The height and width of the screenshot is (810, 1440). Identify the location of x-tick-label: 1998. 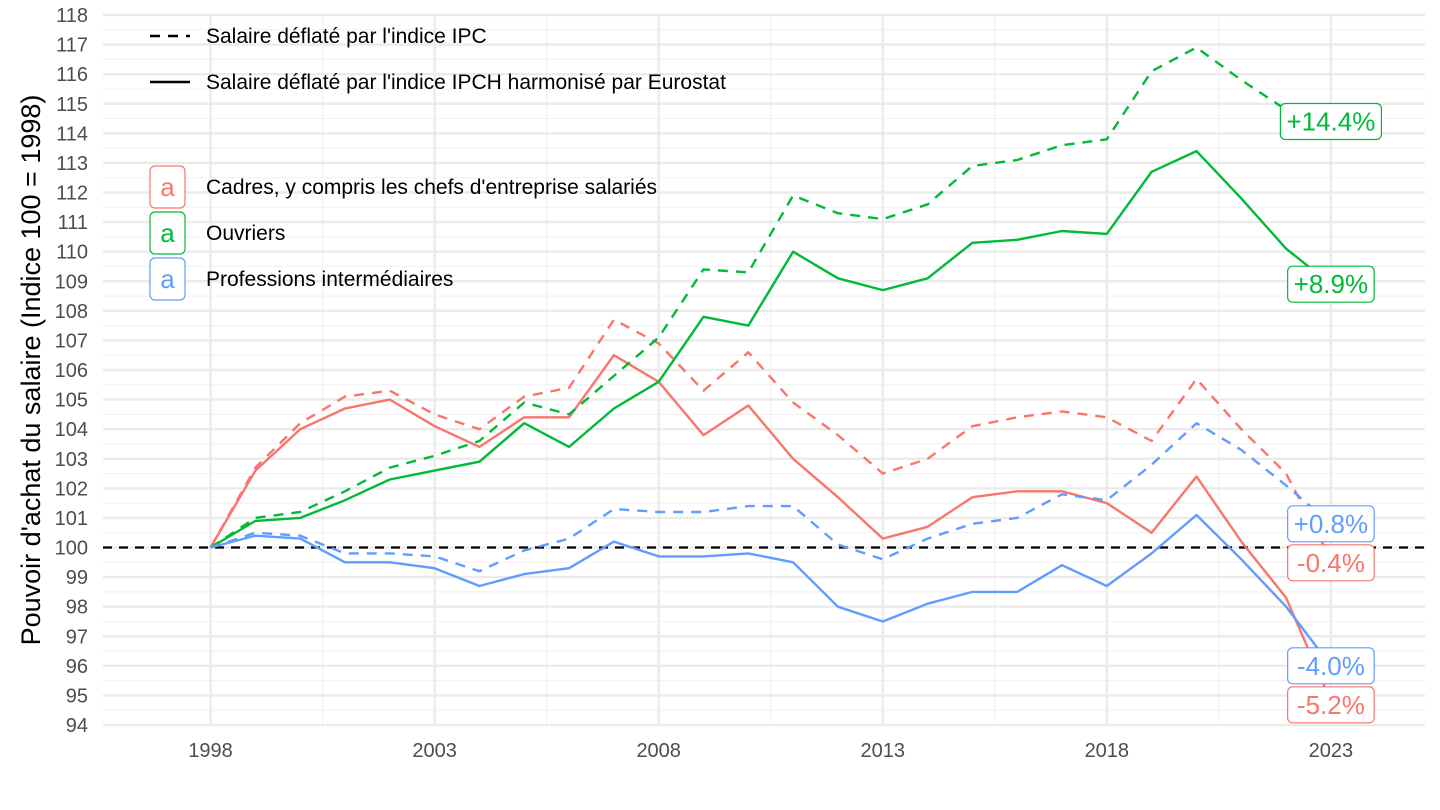
(210, 751).